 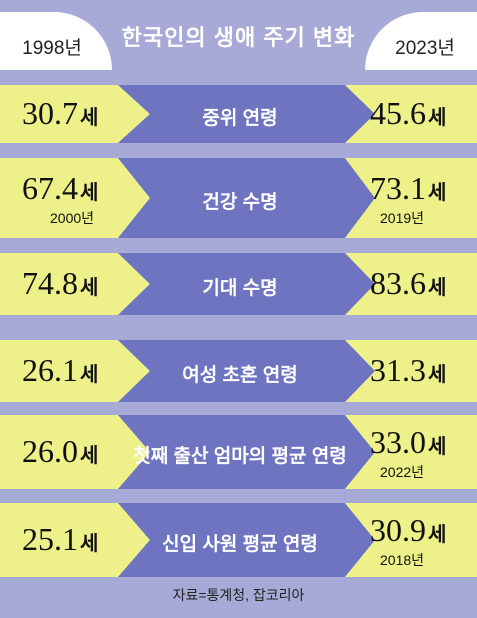 I want to click on left-value: 25.1 세, so click(x=60, y=539).